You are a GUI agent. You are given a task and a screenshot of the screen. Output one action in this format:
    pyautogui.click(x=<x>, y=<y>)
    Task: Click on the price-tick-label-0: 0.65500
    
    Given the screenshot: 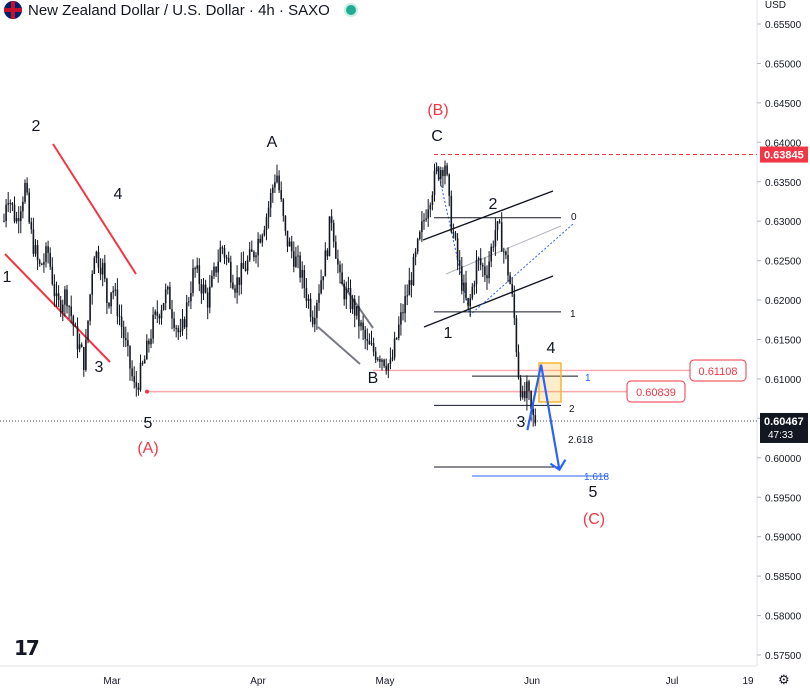 What is the action you would take?
    pyautogui.click(x=783, y=25)
    